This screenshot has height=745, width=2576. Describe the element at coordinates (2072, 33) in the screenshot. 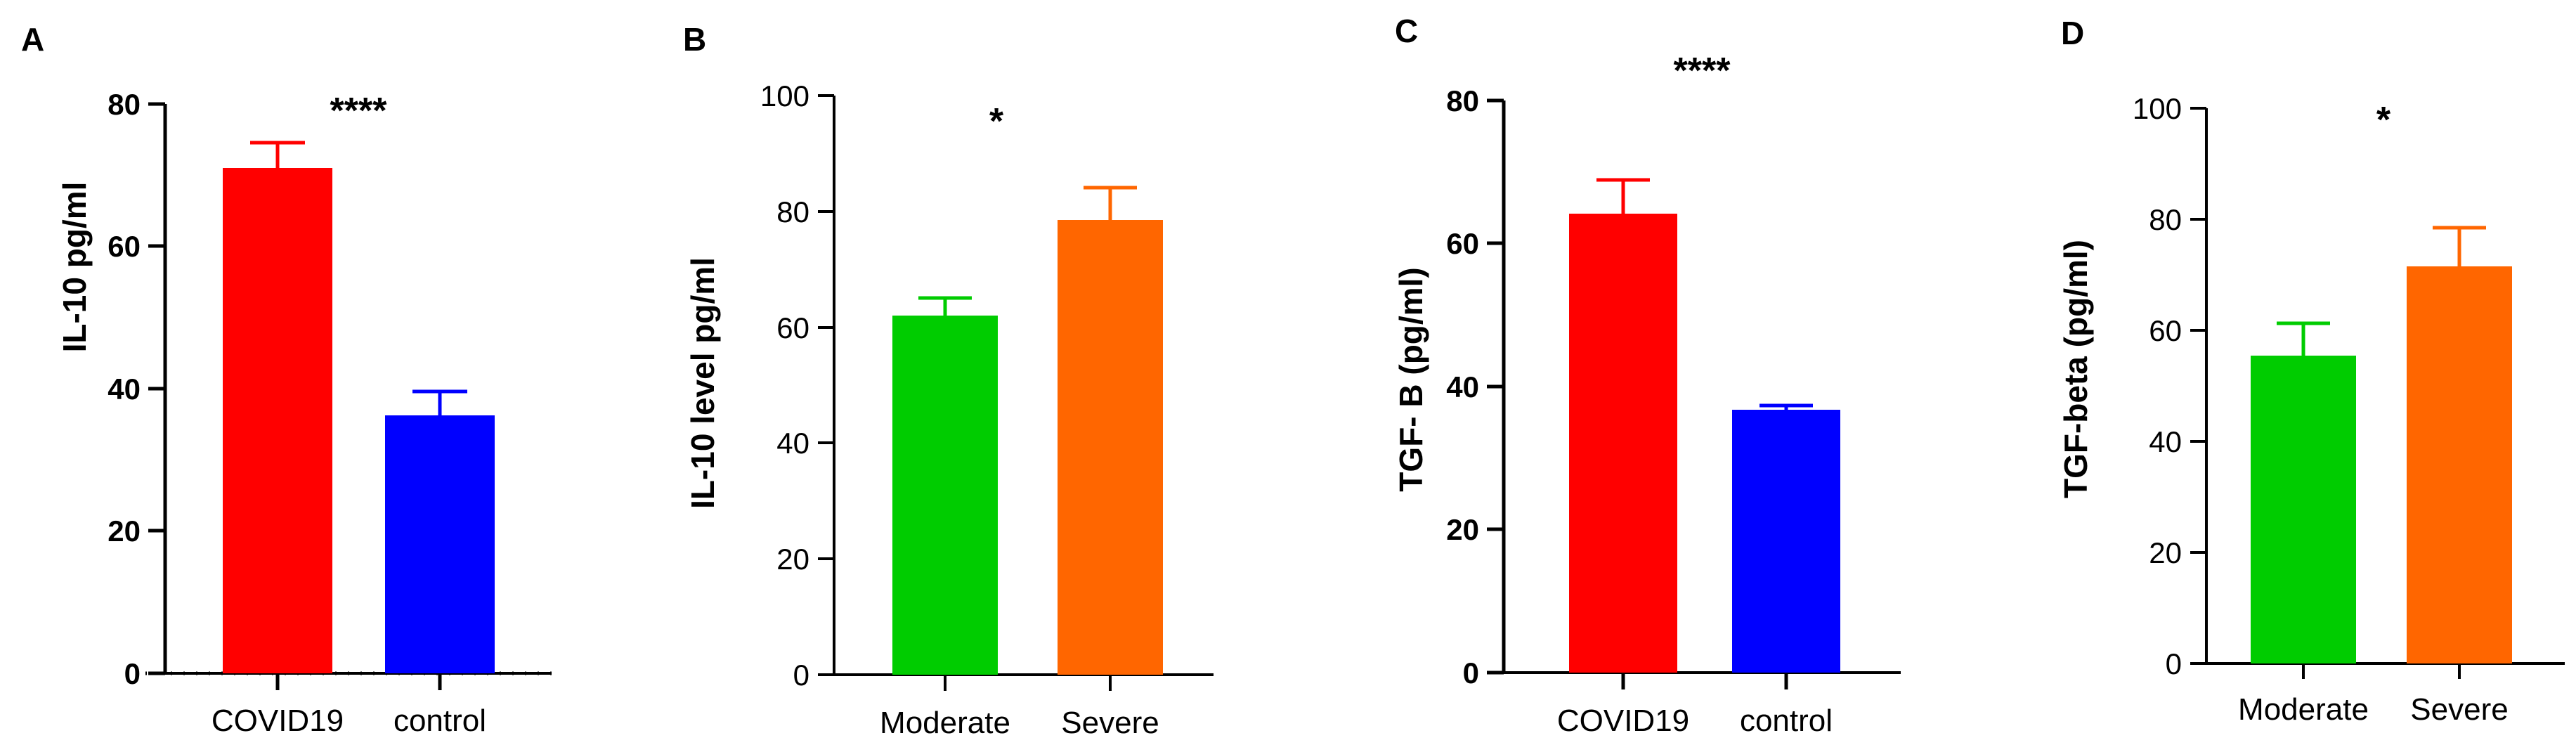

I see `panel-letter: D` at that location.